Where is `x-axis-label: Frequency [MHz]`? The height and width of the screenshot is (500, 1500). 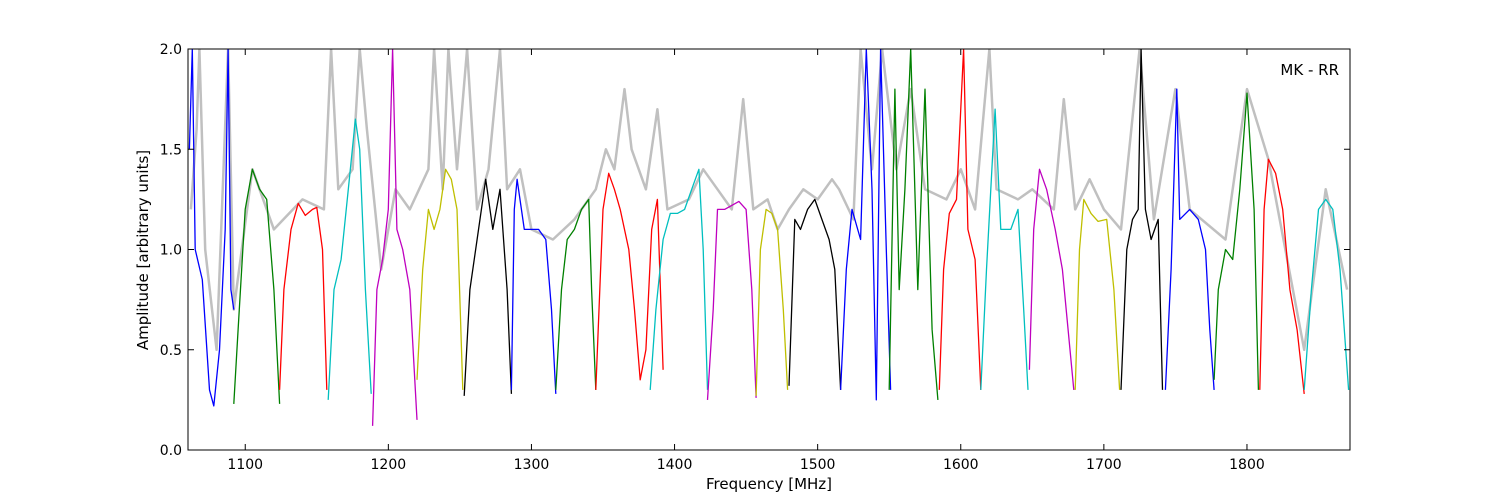
x-axis-label: Frequency [MHz] is located at coordinates (769, 484).